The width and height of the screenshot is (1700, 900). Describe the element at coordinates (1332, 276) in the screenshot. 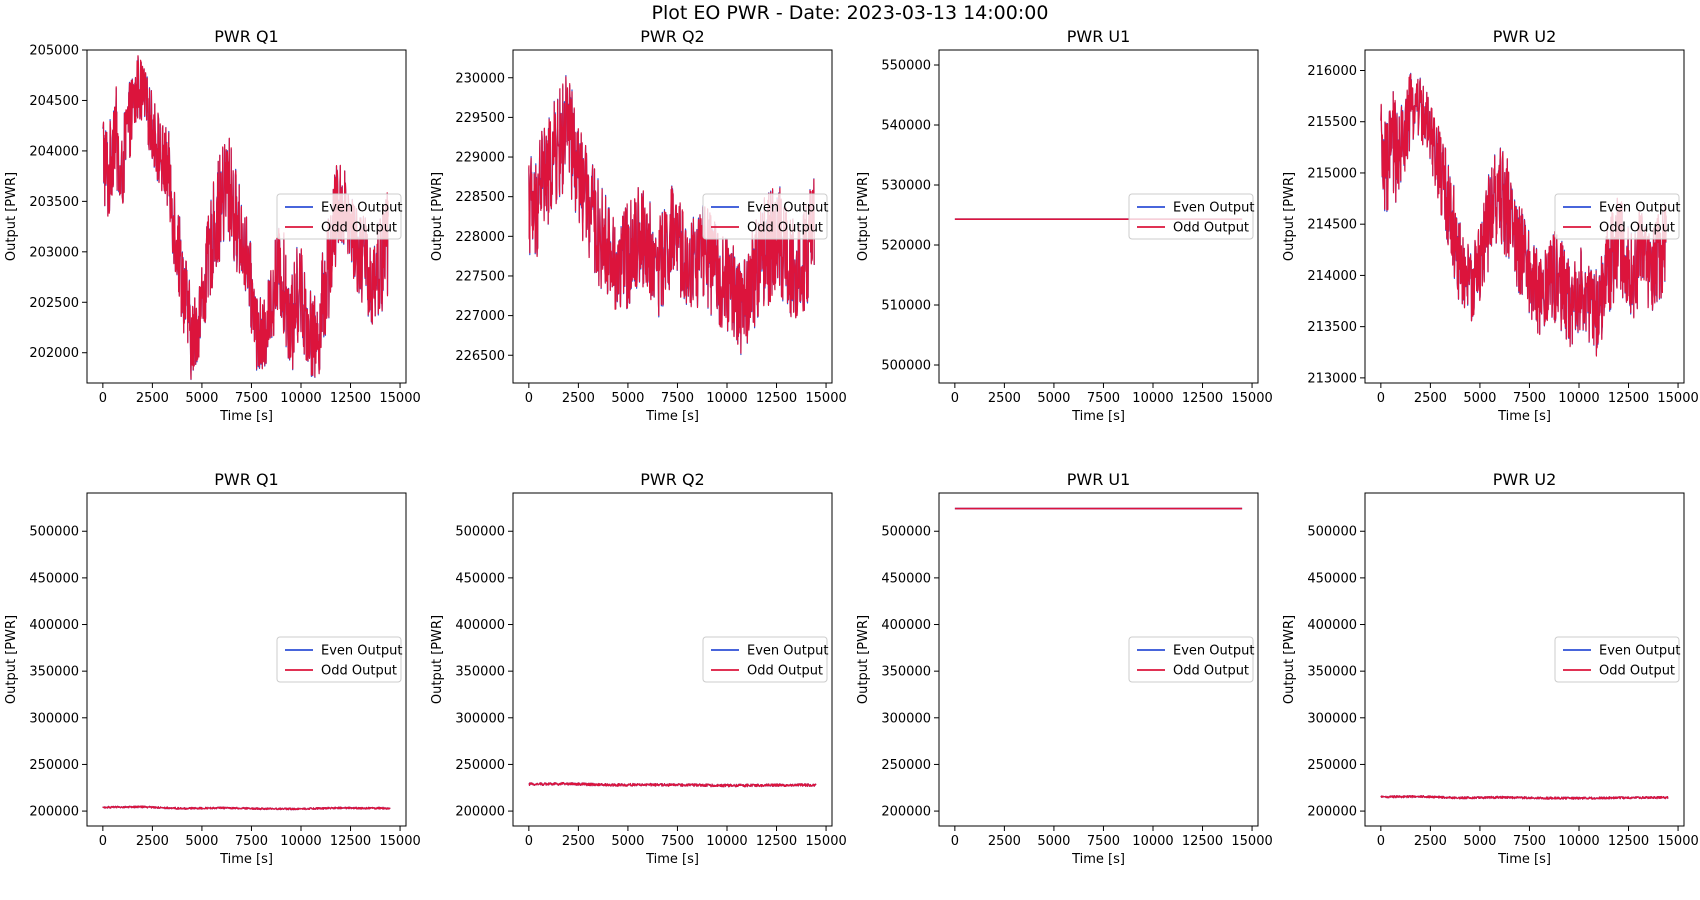

I see `y-tick-label: 214000` at that location.